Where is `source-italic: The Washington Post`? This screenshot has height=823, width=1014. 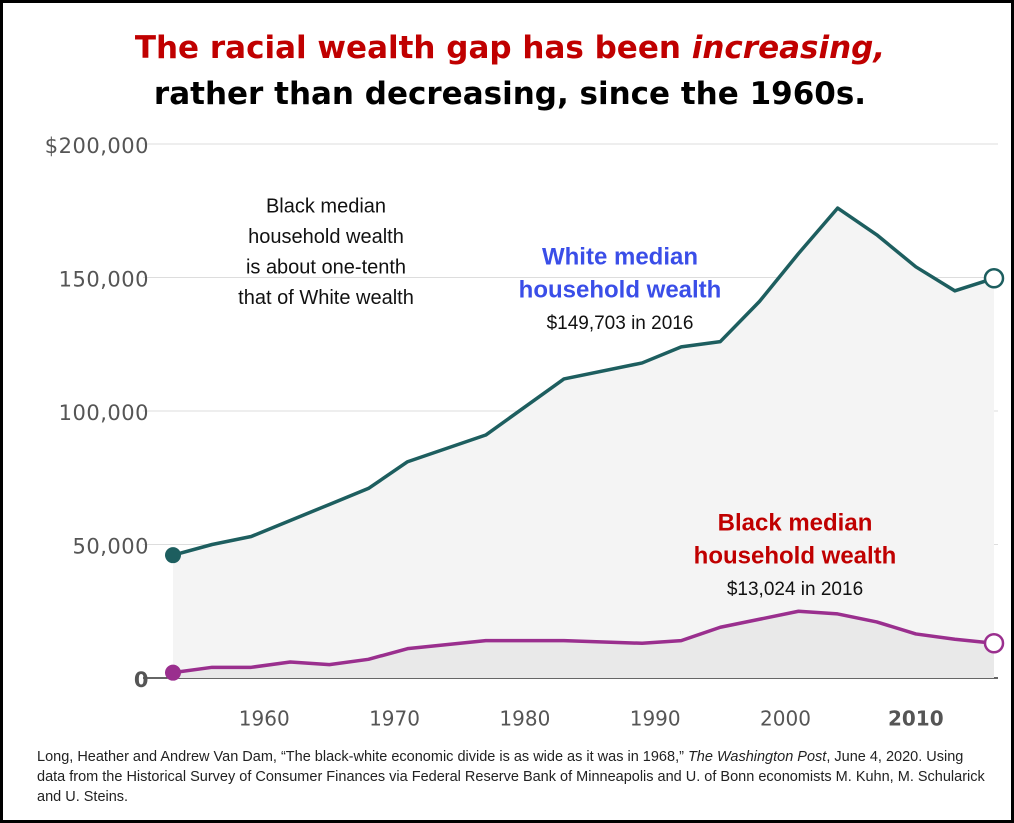
source-italic: The Washington Post is located at coordinates (757, 757).